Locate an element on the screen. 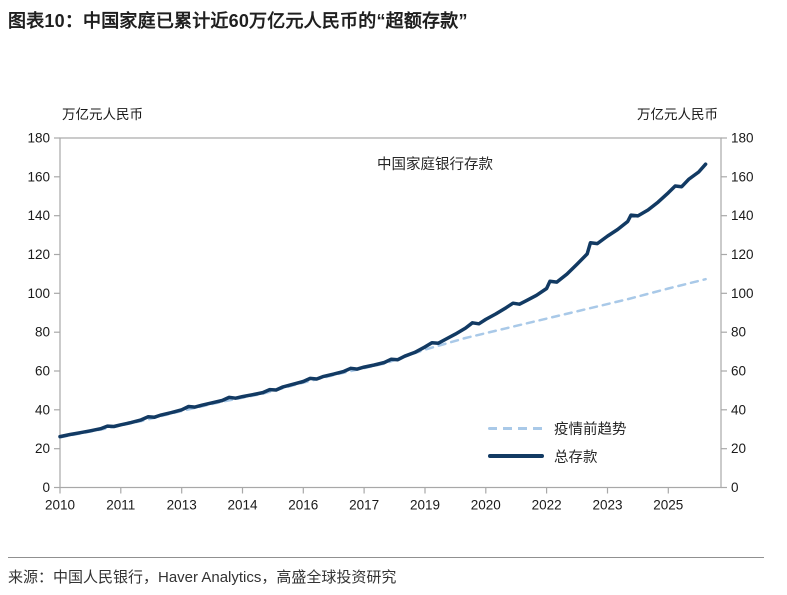 This screenshot has width=787, height=595. svg-text: 2010 is located at coordinates (60, 505).